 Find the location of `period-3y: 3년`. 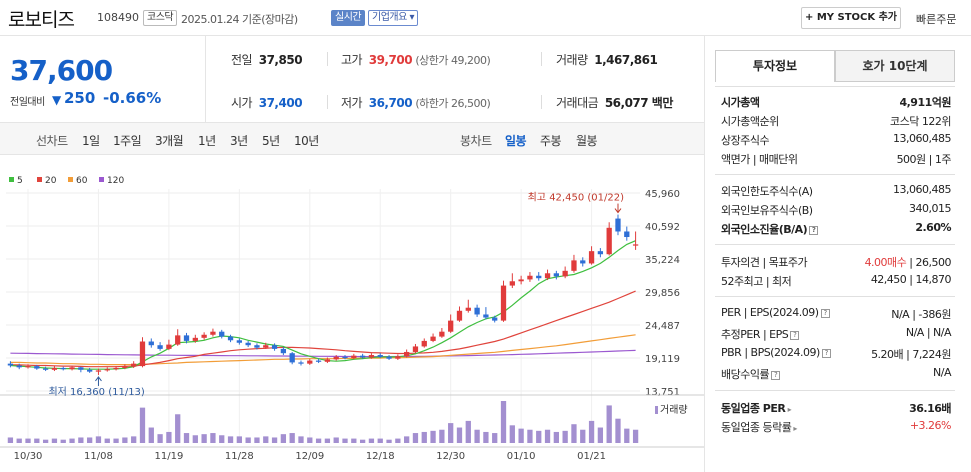

period-3y: 3년 is located at coordinates (239, 141).